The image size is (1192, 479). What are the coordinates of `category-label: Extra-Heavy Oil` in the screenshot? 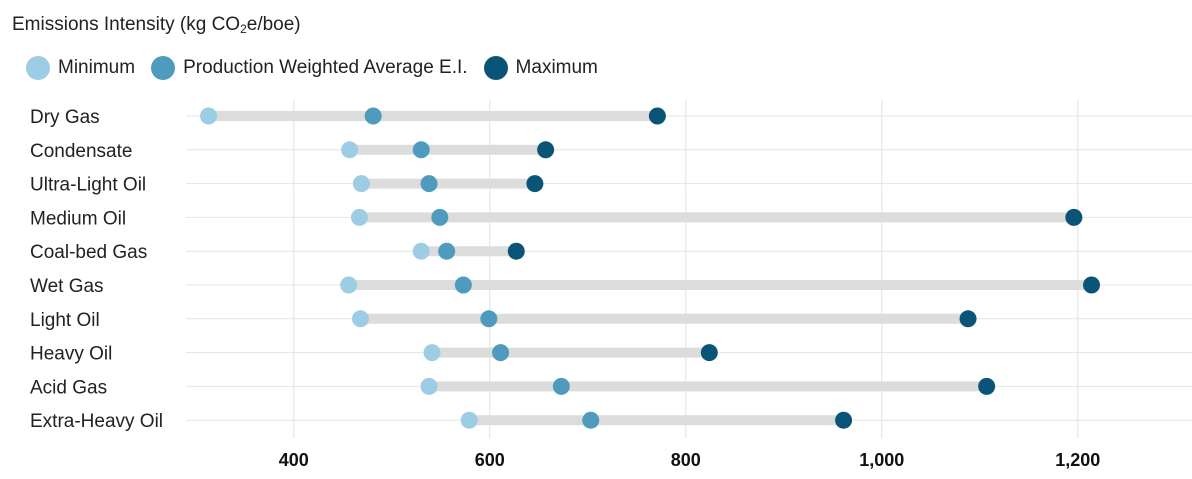 It's located at (96, 421).